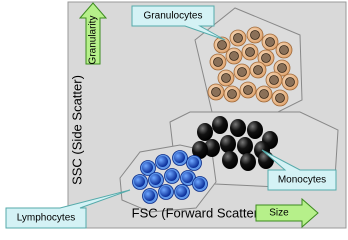 The height and width of the screenshot is (240, 348). Describe the element at coordinates (76, 130) in the screenshot. I see `y-axis-label: SSC (Side Scatter)` at that location.